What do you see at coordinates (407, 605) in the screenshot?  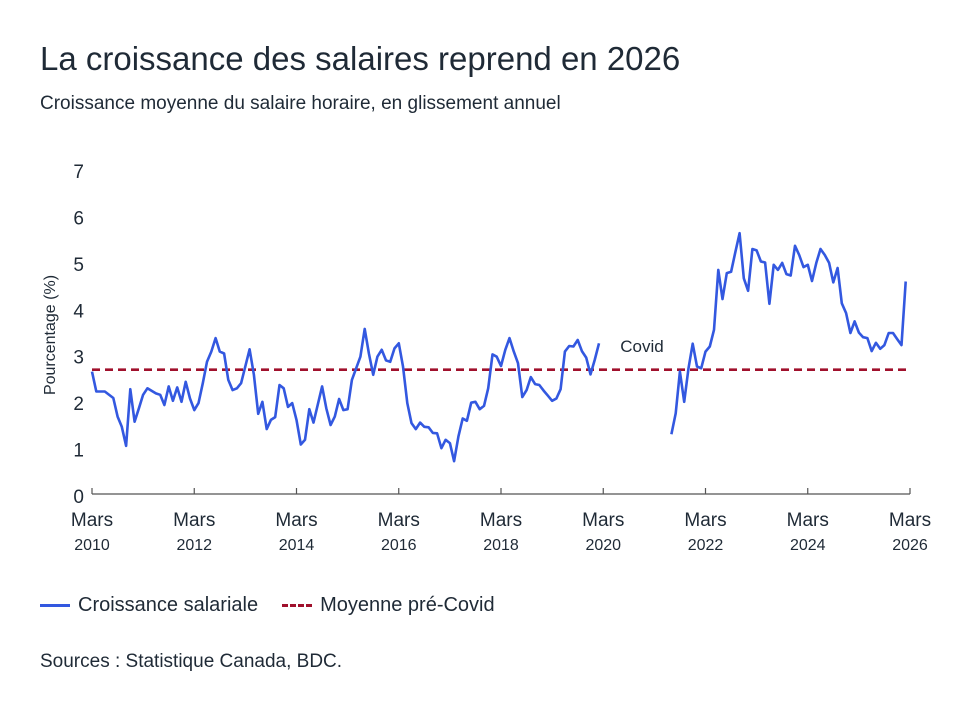 I see `legend-label: Moyenne pré-Covid` at bounding box center [407, 605].